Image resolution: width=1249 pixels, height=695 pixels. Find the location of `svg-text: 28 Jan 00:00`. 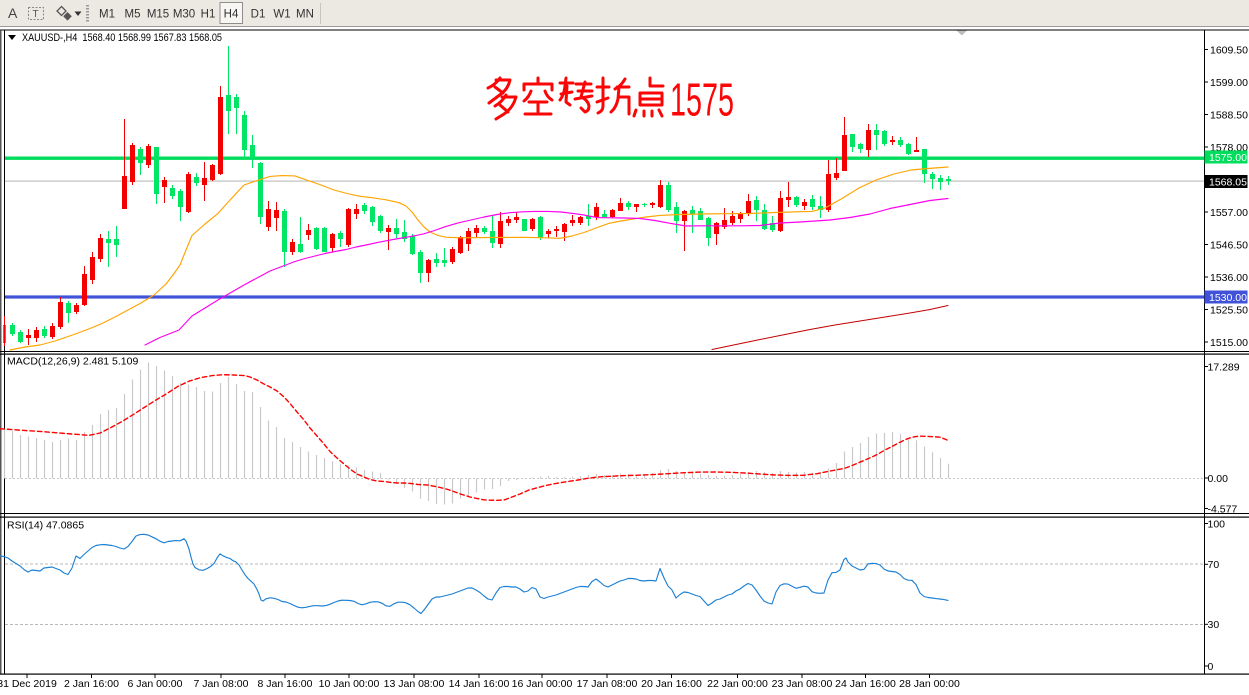

svg-text: 28 Jan 00:00 is located at coordinates (929, 684).